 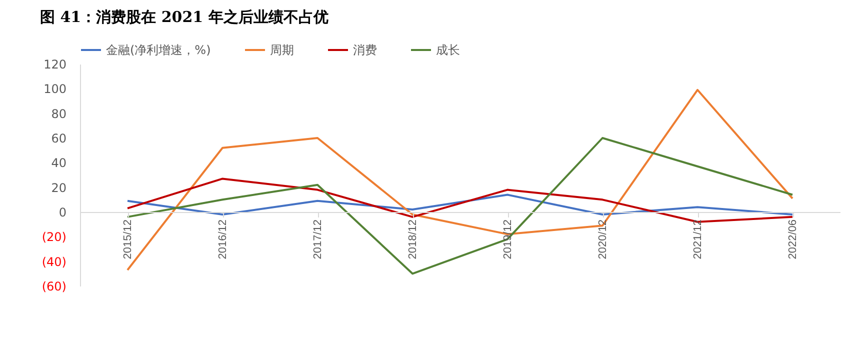 I want to click on y-tick-label: 80, so click(x=58, y=113).